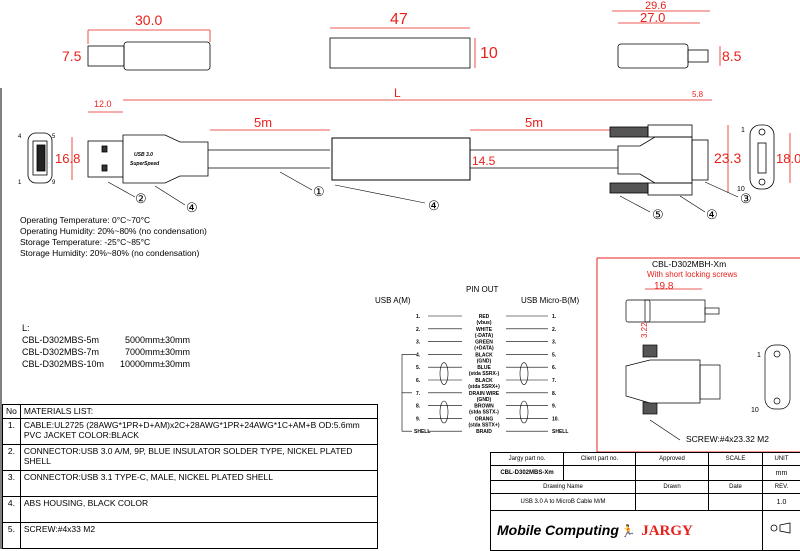 This screenshot has width=800, height=551. Describe the element at coordinates (54, 137) in the screenshot. I see `usb-a-pin-5: 5` at that location.